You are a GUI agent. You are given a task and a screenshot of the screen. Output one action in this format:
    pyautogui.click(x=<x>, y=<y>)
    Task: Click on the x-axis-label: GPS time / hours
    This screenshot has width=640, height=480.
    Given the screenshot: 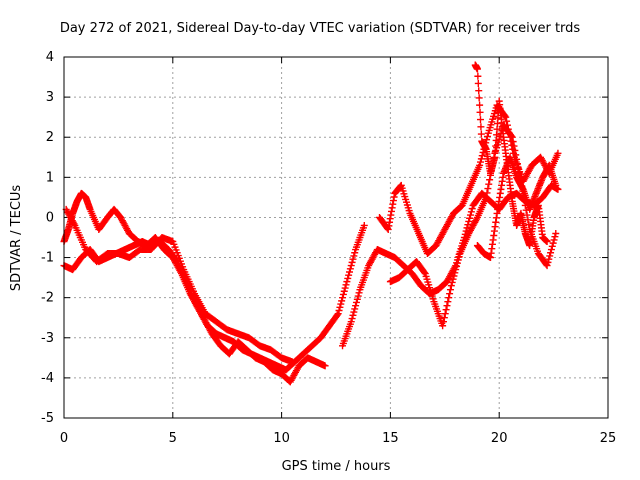 What is the action you would take?
    pyautogui.click(x=336, y=466)
    